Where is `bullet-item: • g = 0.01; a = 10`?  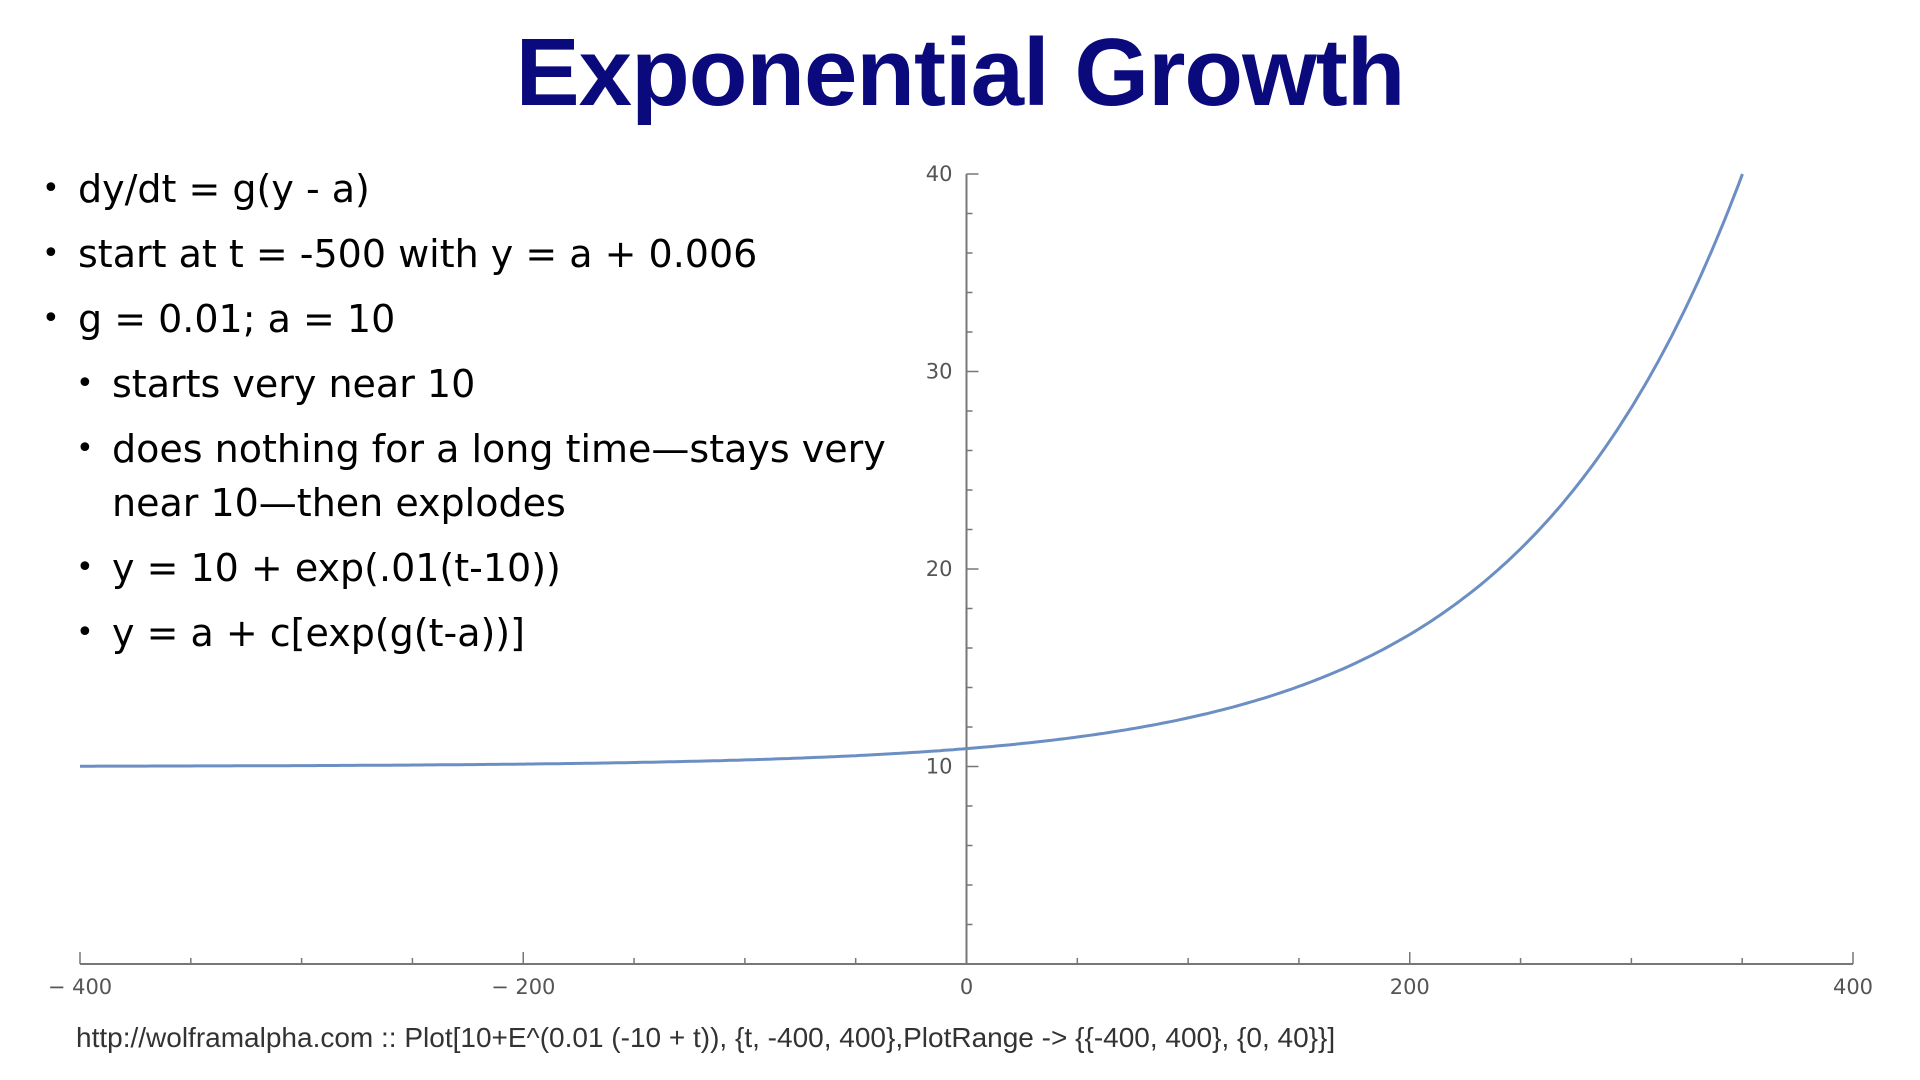
bullet-item: • g = 0.01; a = 10 is located at coordinates (470, 319).